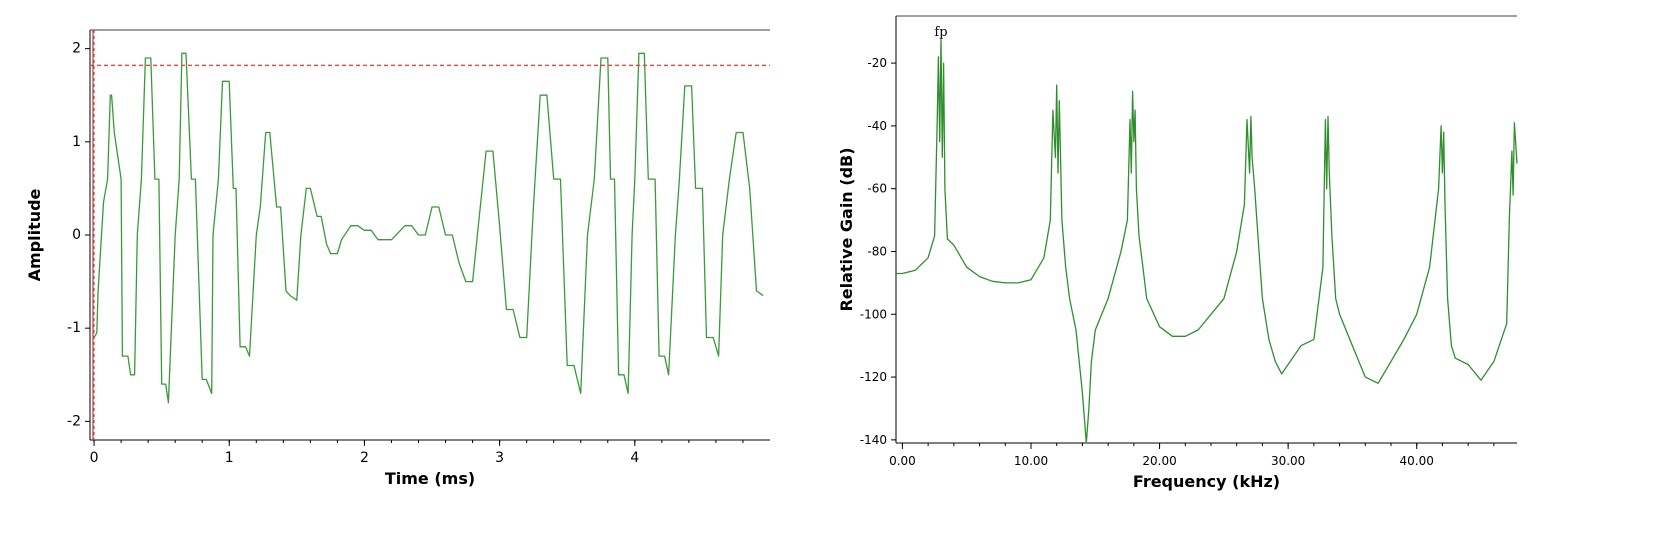 Image resolution: width=1659 pixels, height=545 pixels. Describe the element at coordinates (877, 189) in the screenshot. I see `y-tick-label: -60` at that location.